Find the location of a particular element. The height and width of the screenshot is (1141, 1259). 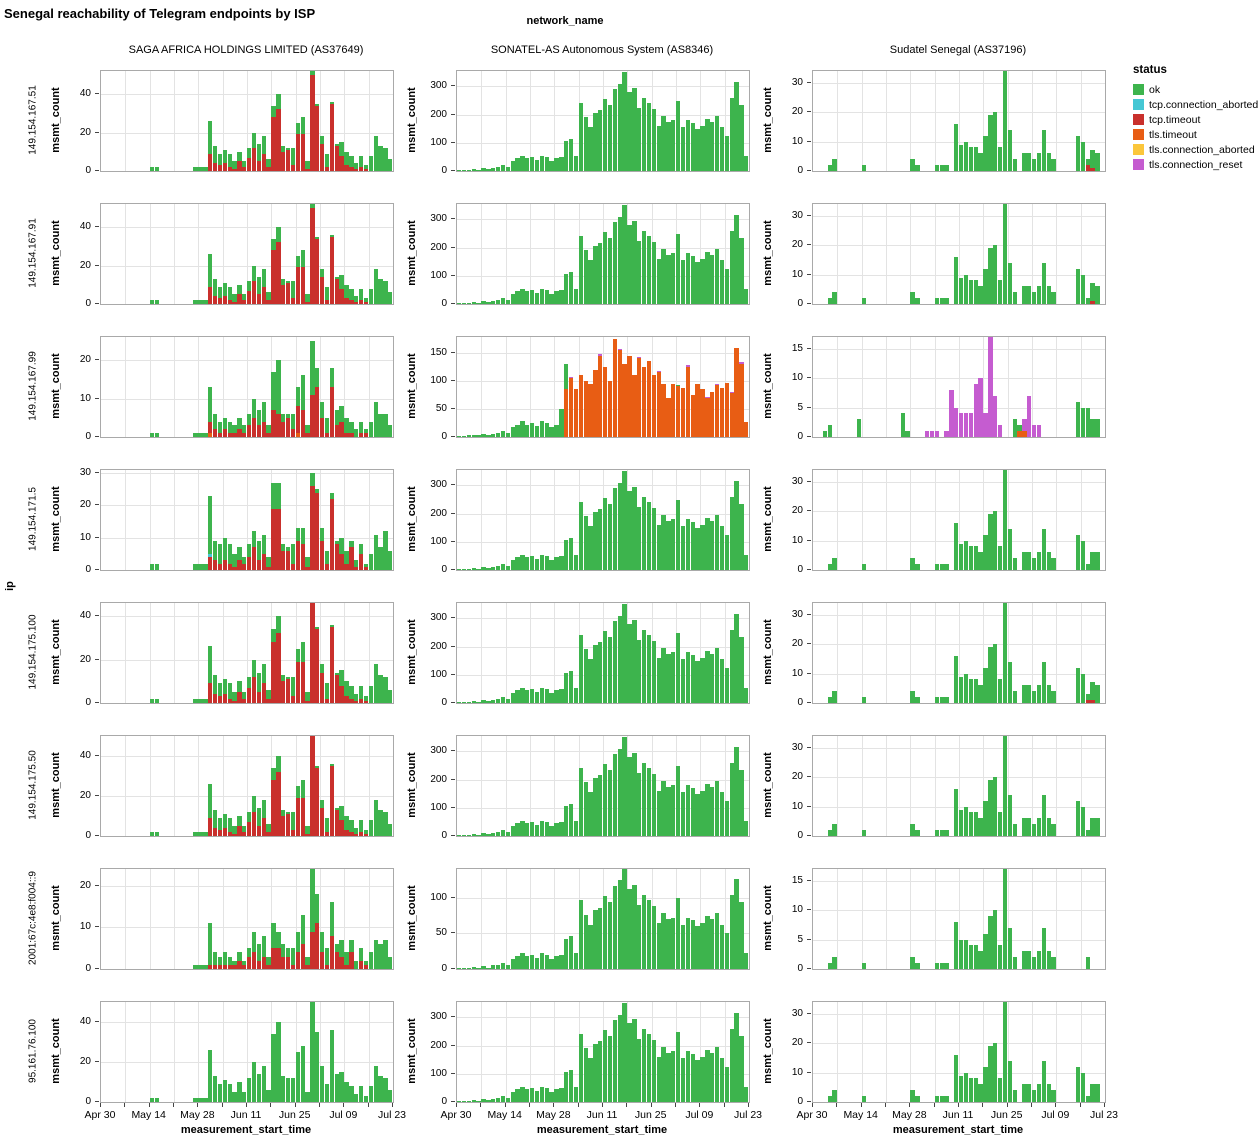

y-tick-label: 20 is located at coordinates (797, 777).